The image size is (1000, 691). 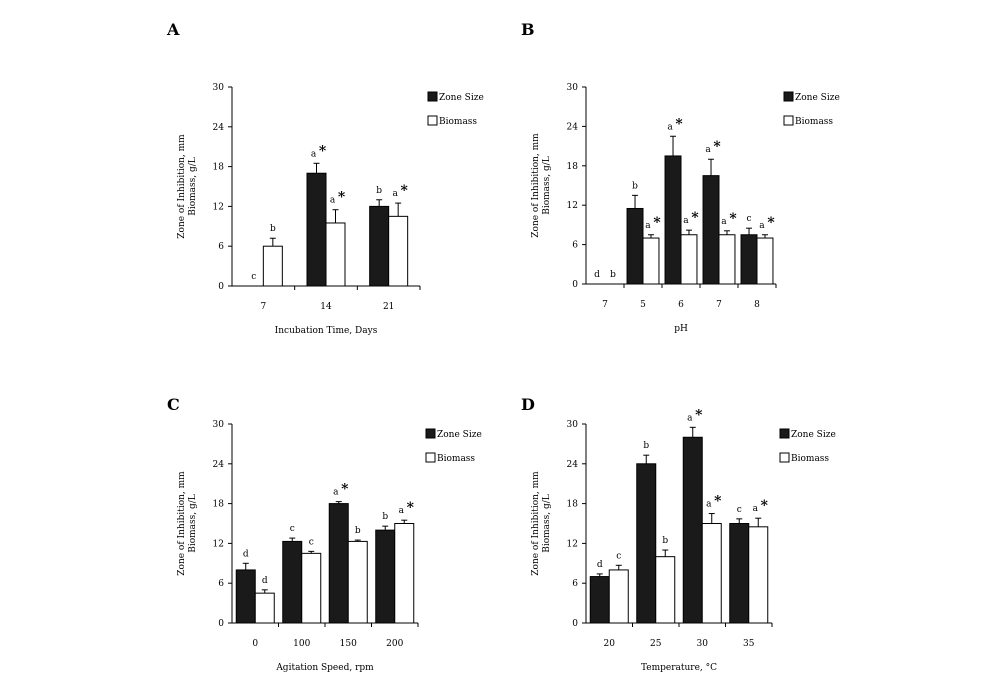 I want to click on x-axis-label: Incubation Time, Days, so click(x=326, y=331).